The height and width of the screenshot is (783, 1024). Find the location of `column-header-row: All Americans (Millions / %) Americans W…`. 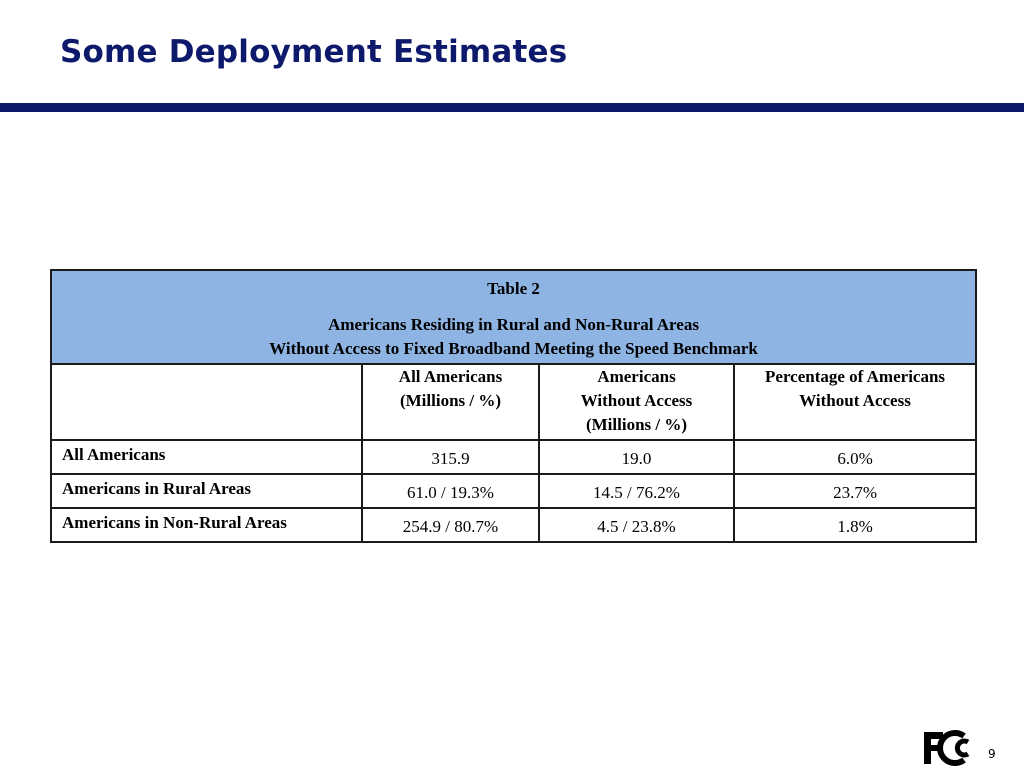

column-header-row: All Americans (Millions / %) Americans W… is located at coordinates (514, 402).